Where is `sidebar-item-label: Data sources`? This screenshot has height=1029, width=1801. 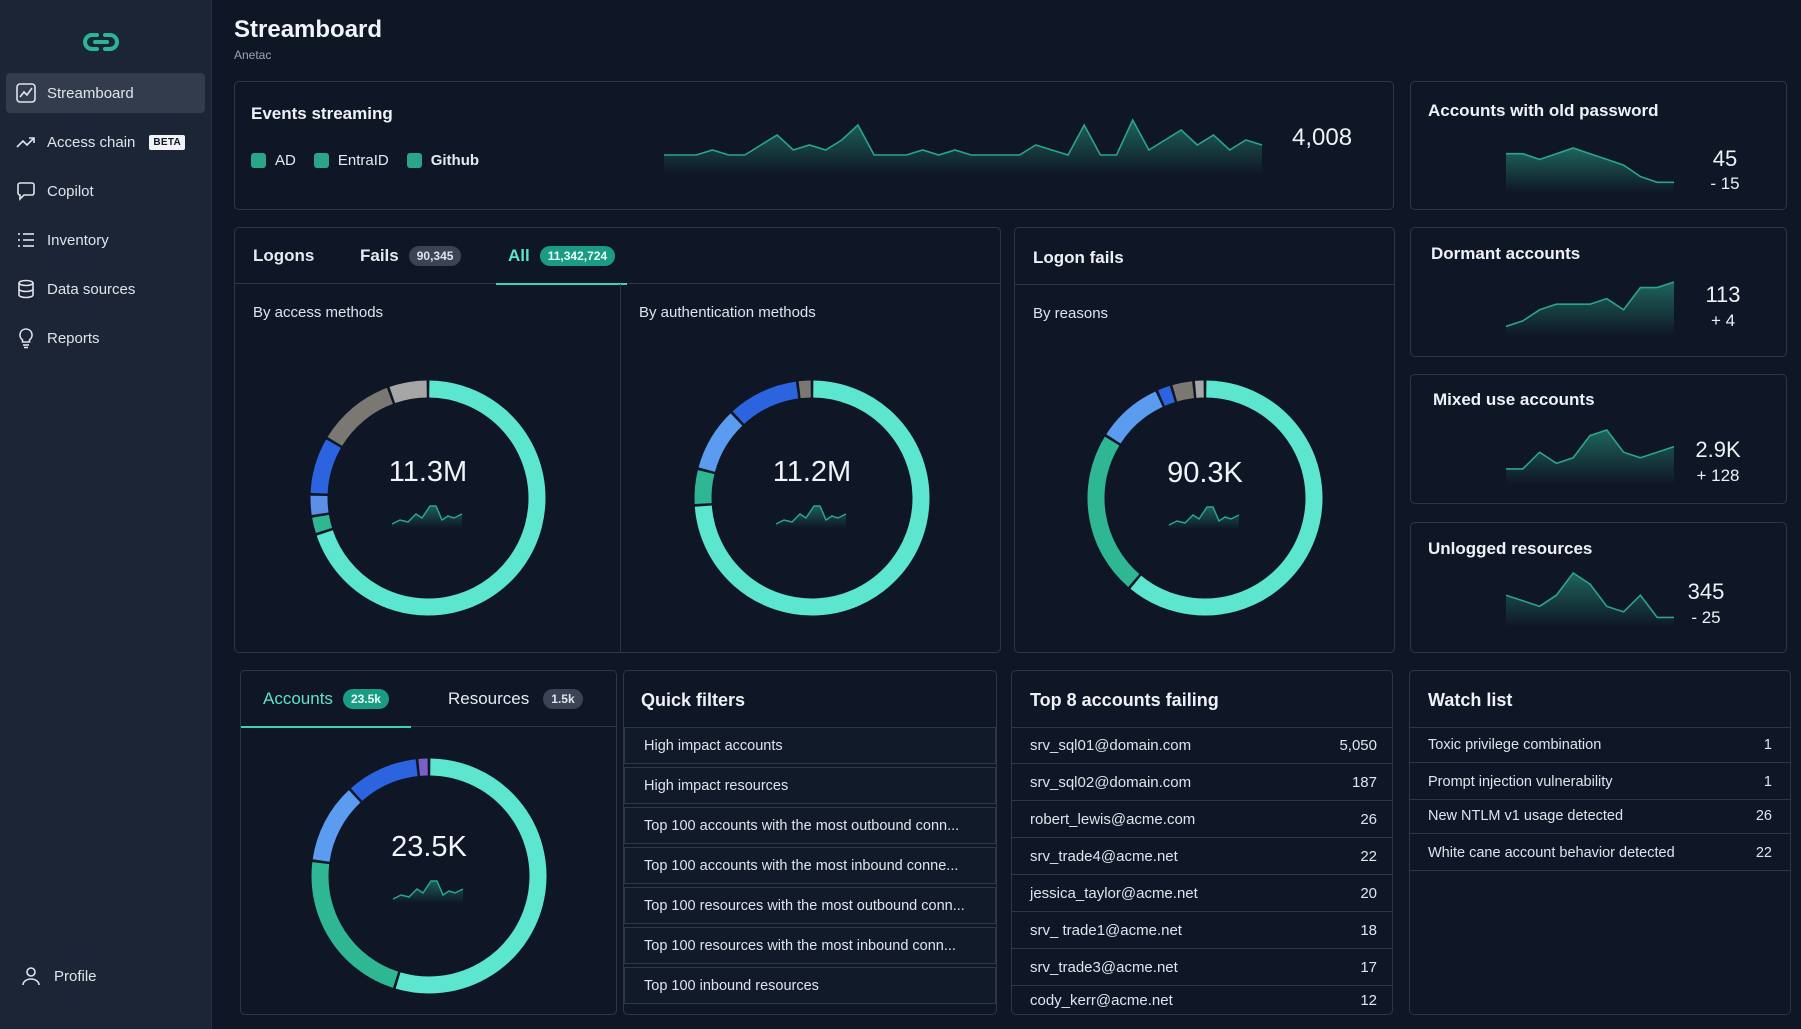
sidebar-item-label: Data sources is located at coordinates (91, 289).